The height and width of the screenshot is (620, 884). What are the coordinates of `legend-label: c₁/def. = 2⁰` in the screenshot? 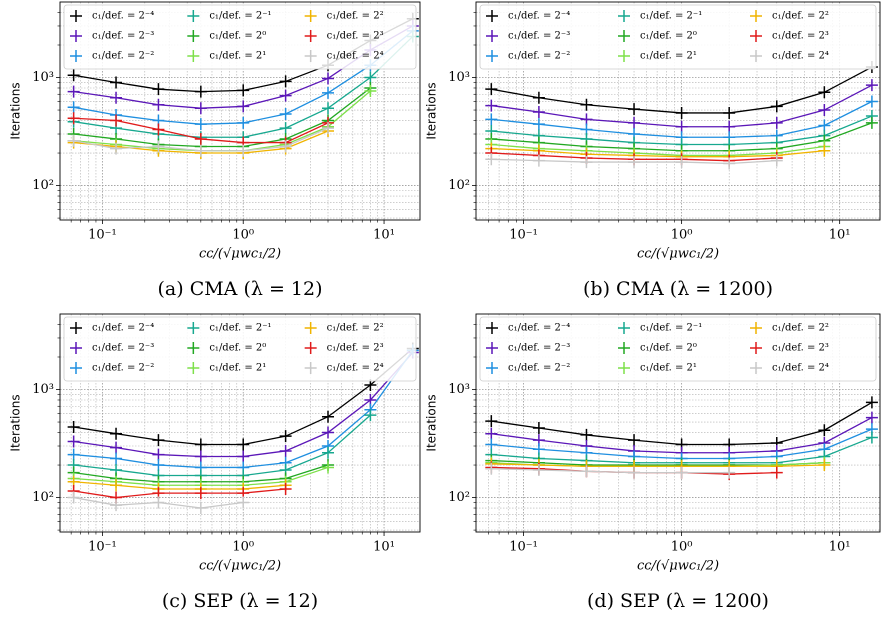 It's located at (668, 36).